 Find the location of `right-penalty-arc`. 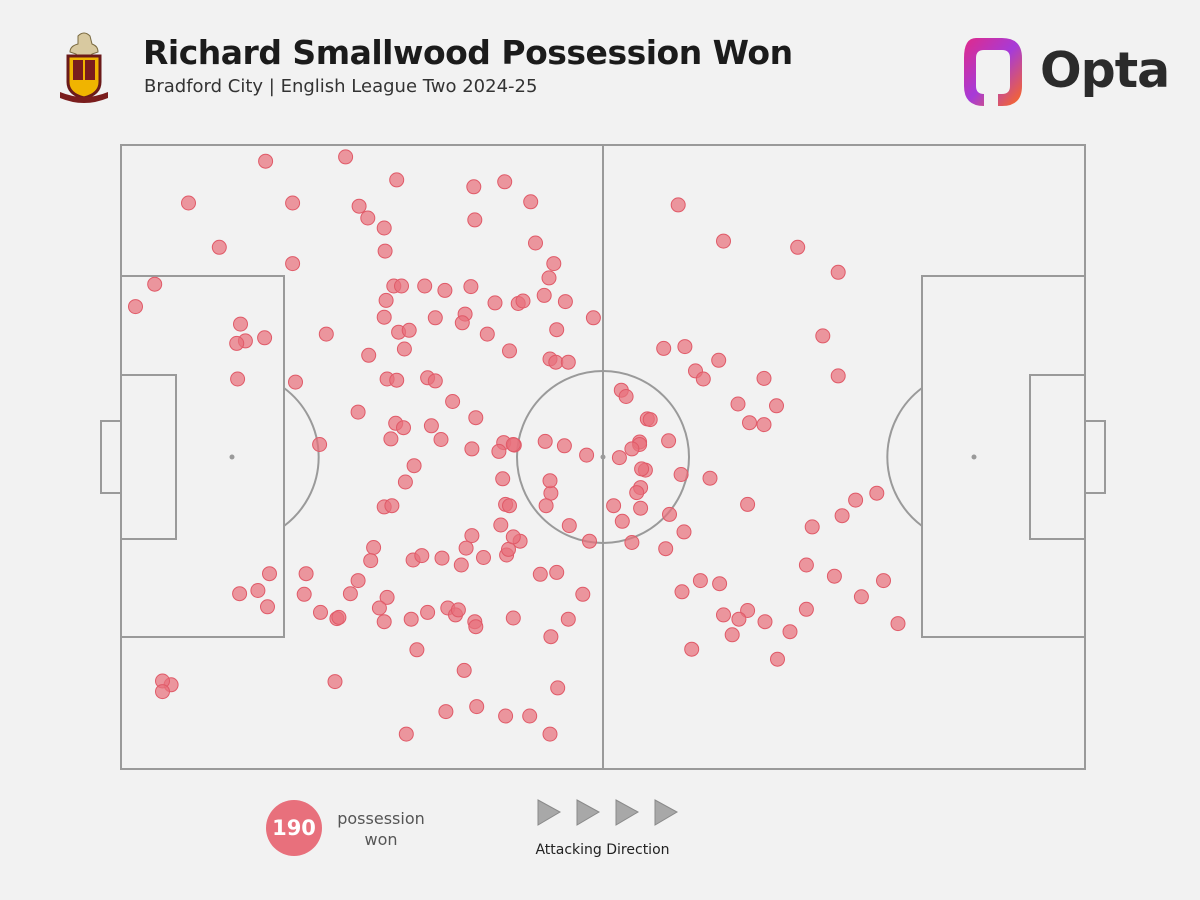

right-penalty-arc is located at coordinates (904, 457).